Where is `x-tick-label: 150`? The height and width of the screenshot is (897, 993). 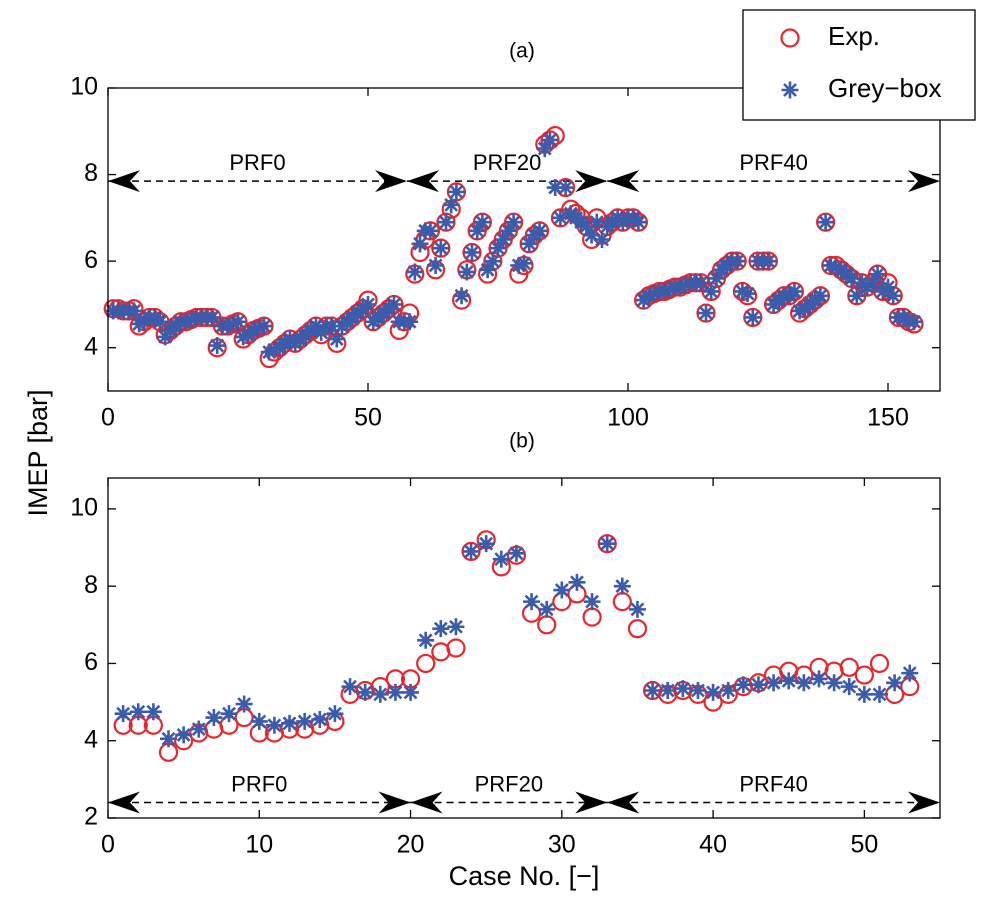 x-tick-label: 150 is located at coordinates (888, 418).